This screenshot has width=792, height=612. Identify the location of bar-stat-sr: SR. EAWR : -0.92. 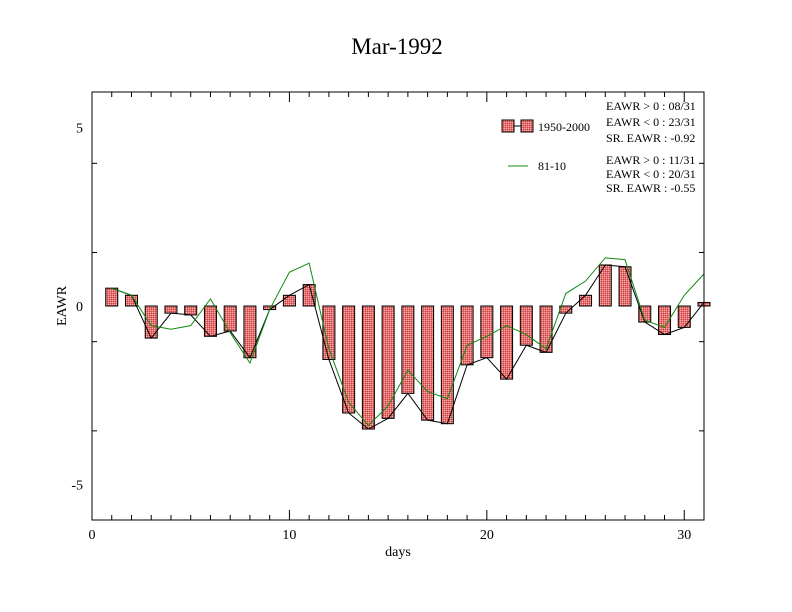
(650, 138).